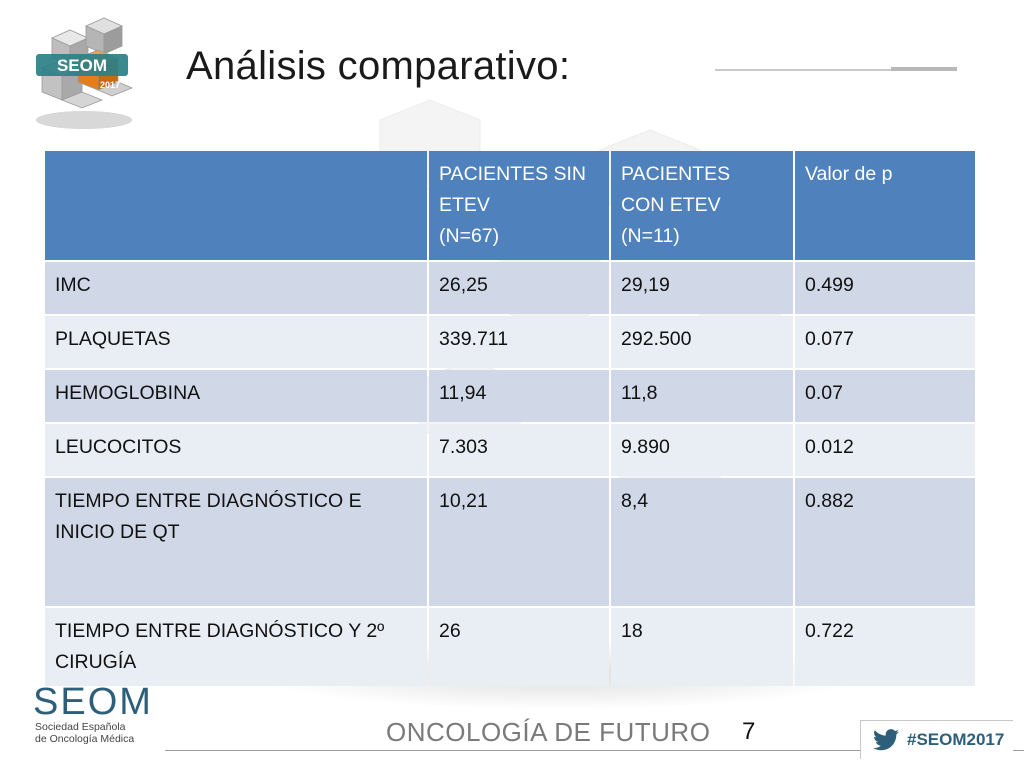 This screenshot has width=1024, height=768. What do you see at coordinates (849, 174) in the screenshot?
I see `header-line: Valor de p` at bounding box center [849, 174].